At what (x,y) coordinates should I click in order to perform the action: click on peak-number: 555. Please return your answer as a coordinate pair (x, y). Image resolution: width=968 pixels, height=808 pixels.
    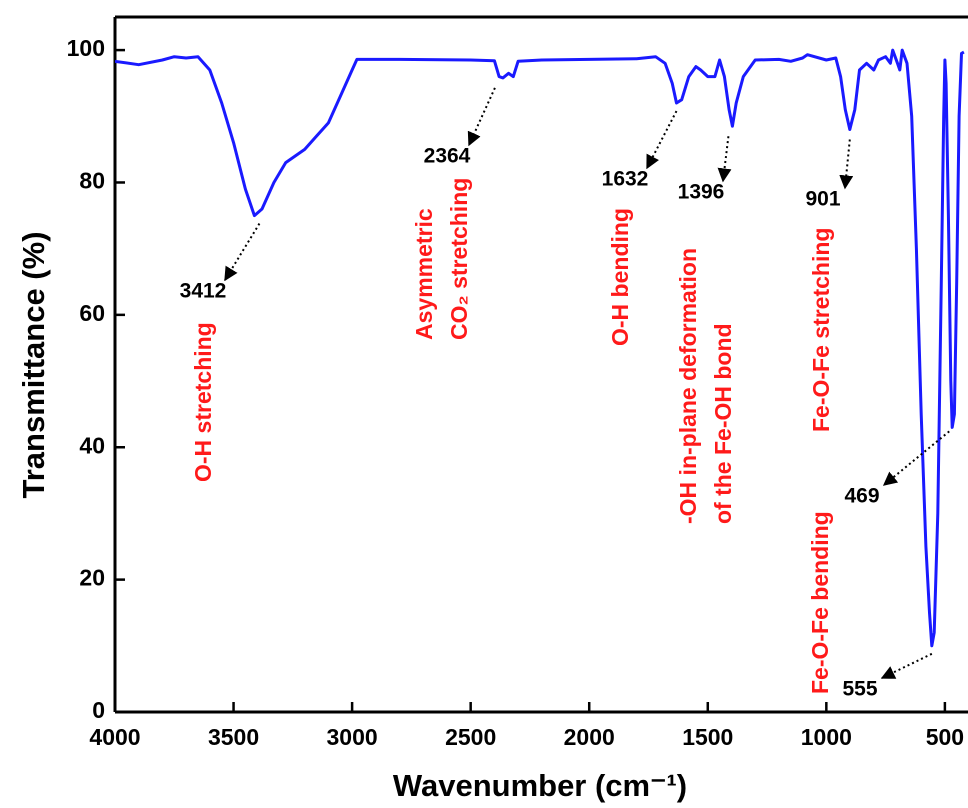
    Looking at the image, I should click on (859, 689).